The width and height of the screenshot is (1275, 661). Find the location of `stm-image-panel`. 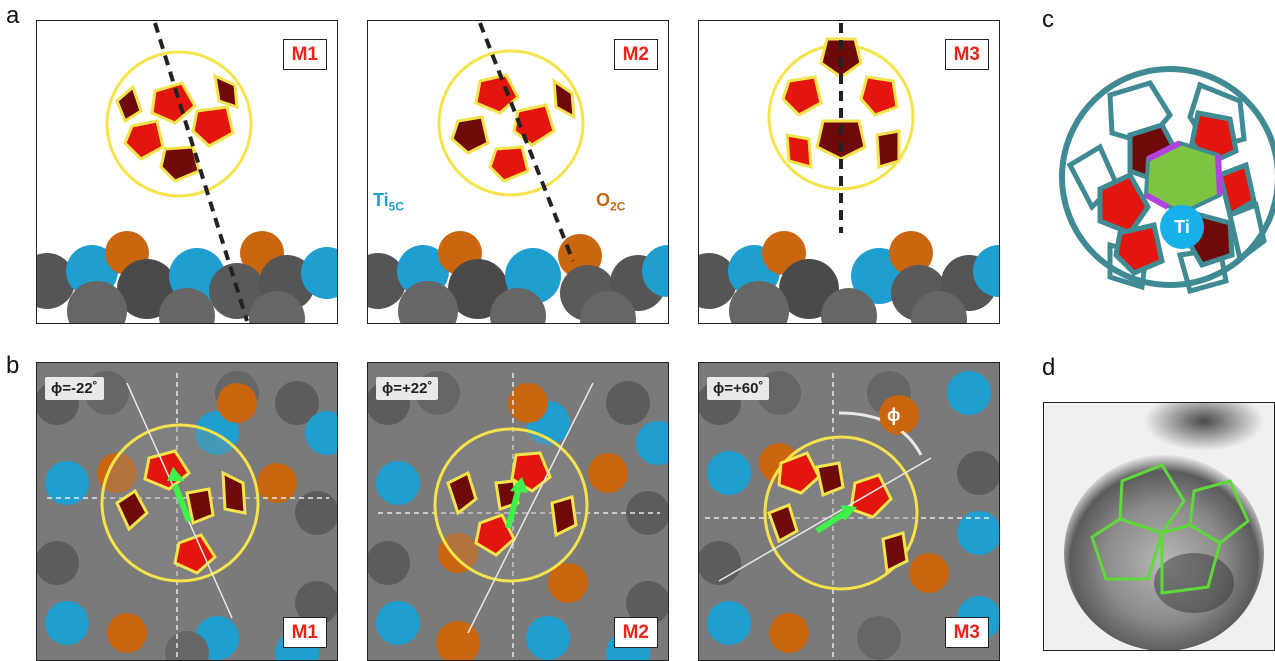

stm-image-panel is located at coordinates (1159, 526).